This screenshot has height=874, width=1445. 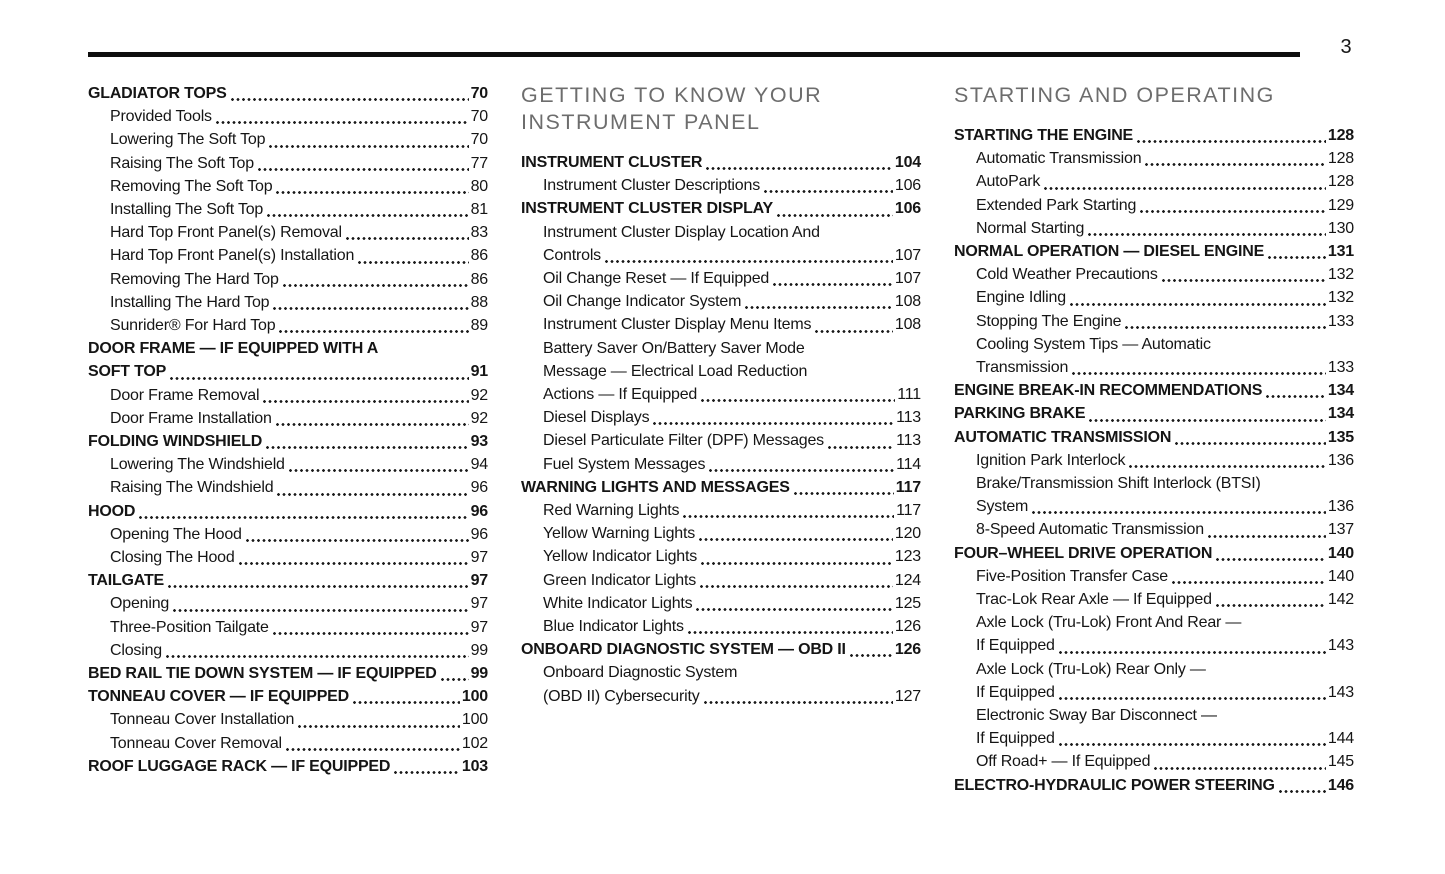 I want to click on toc-entry-page: 143, so click(x=1340, y=692).